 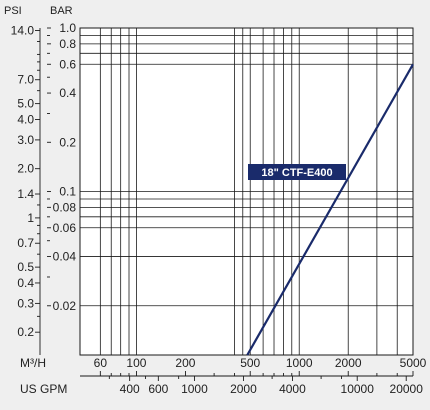 I want to click on bar-tick-label: 0.6, so click(x=67, y=64).